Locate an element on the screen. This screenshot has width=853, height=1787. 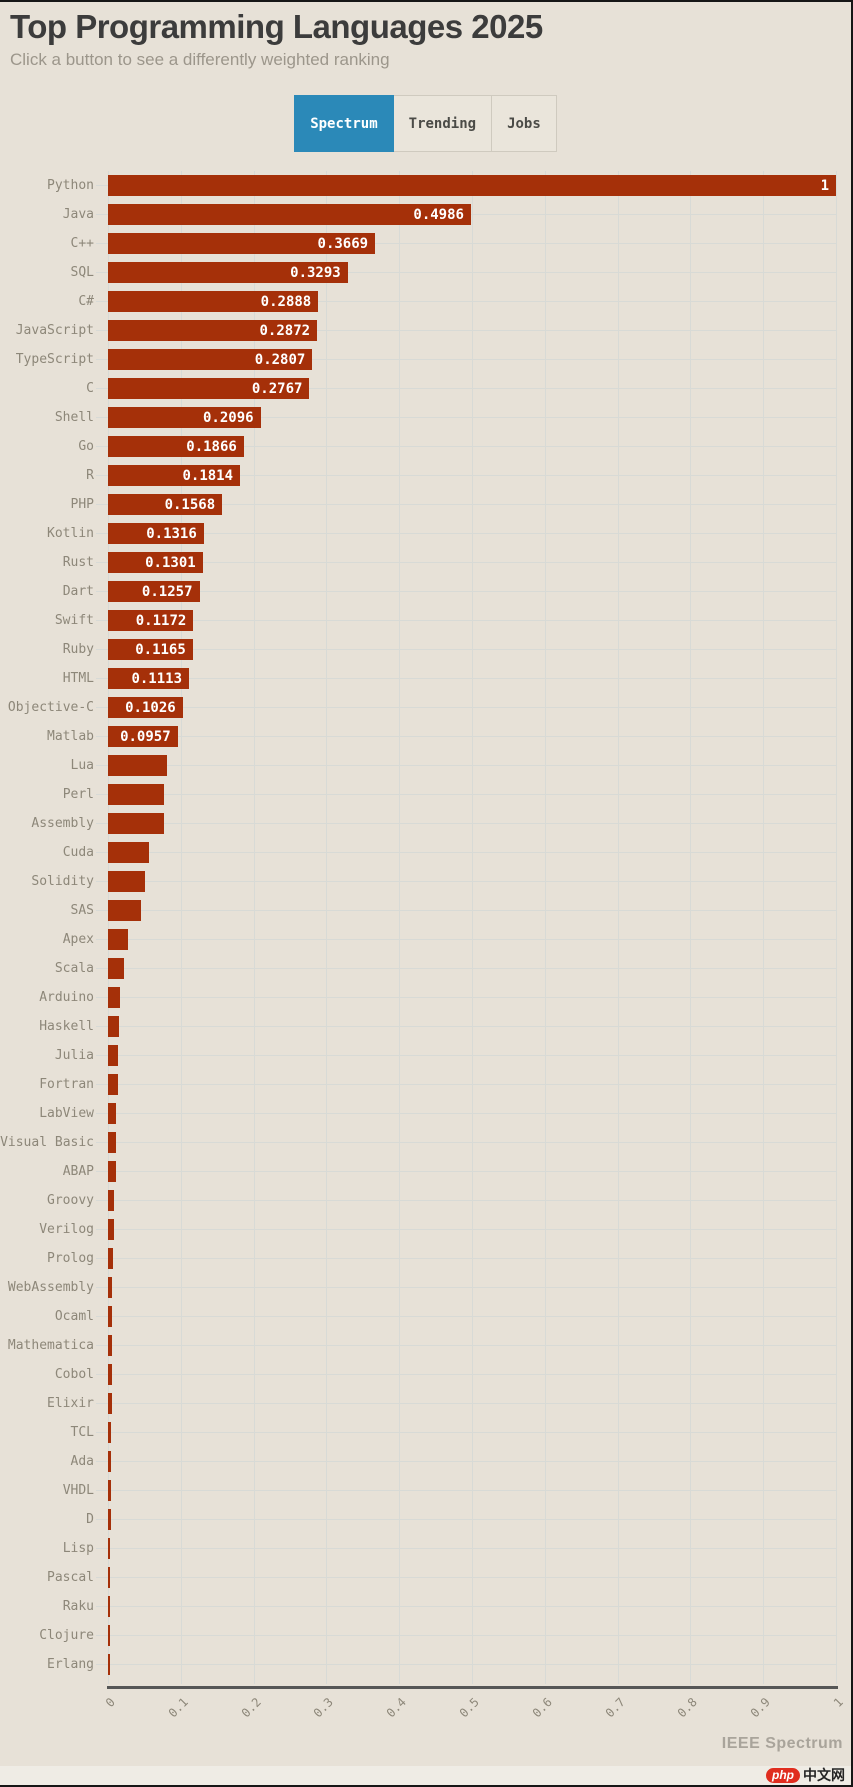
bar: 0.4986 is located at coordinates (289, 214).